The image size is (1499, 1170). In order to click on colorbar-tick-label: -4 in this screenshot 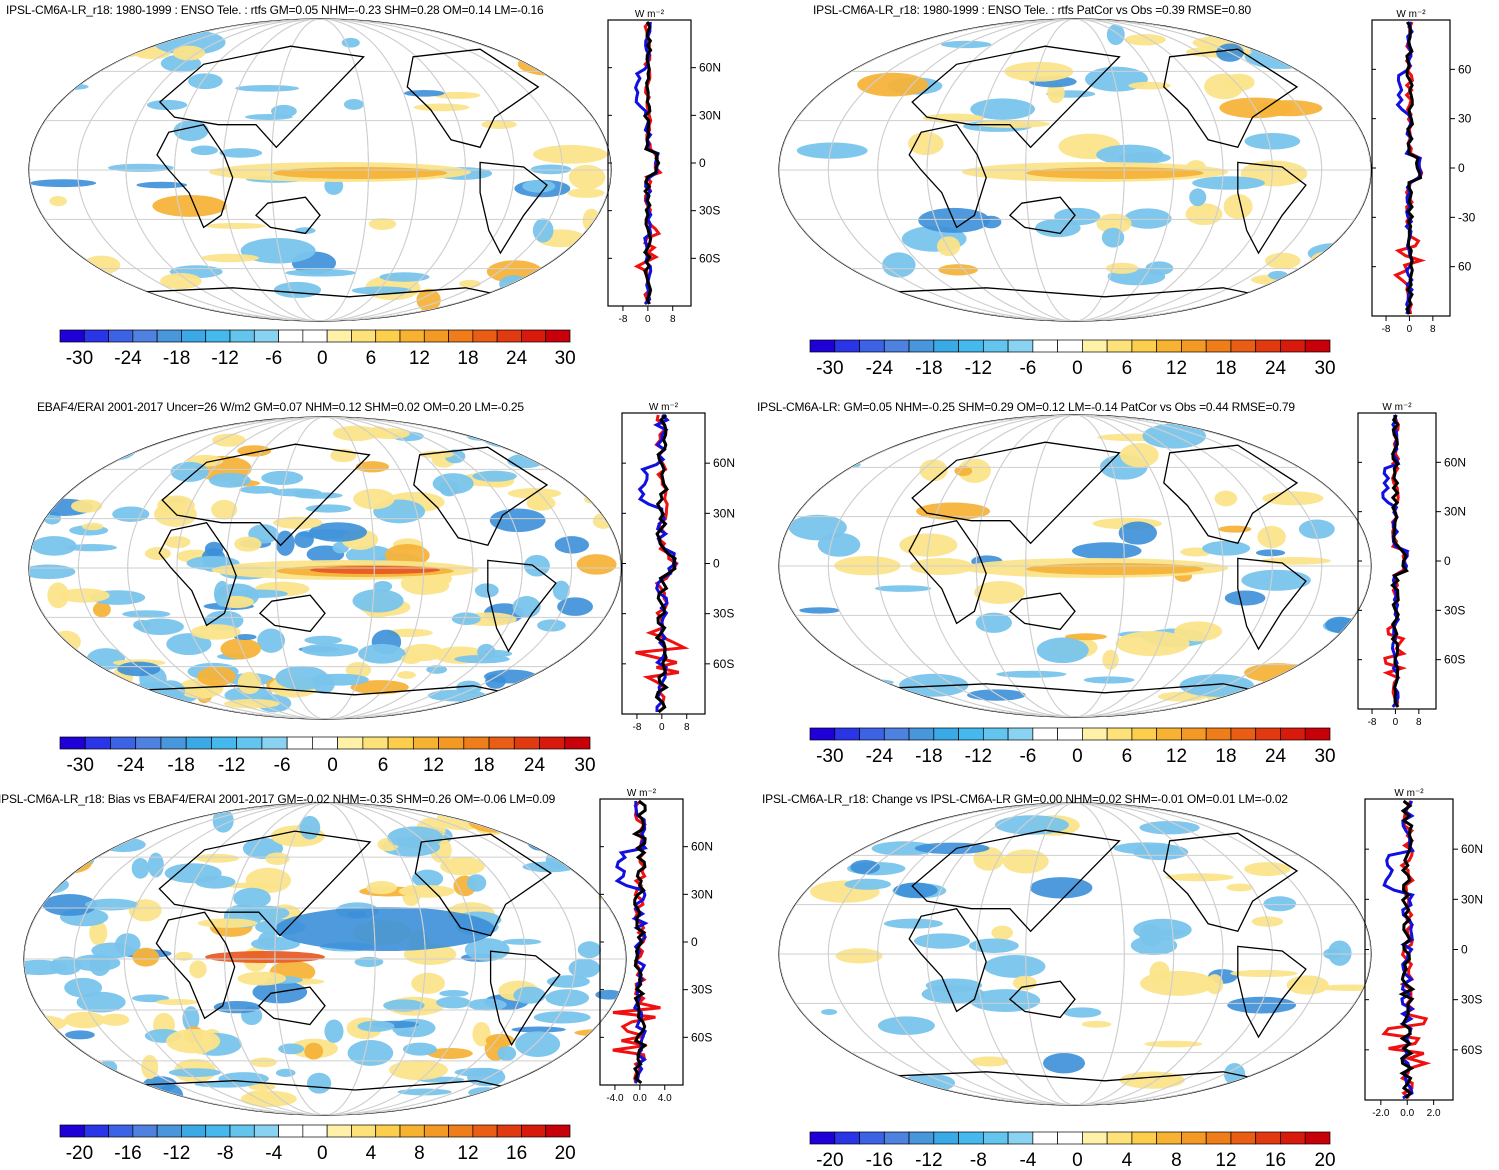, I will do `click(1027, 1160)`.